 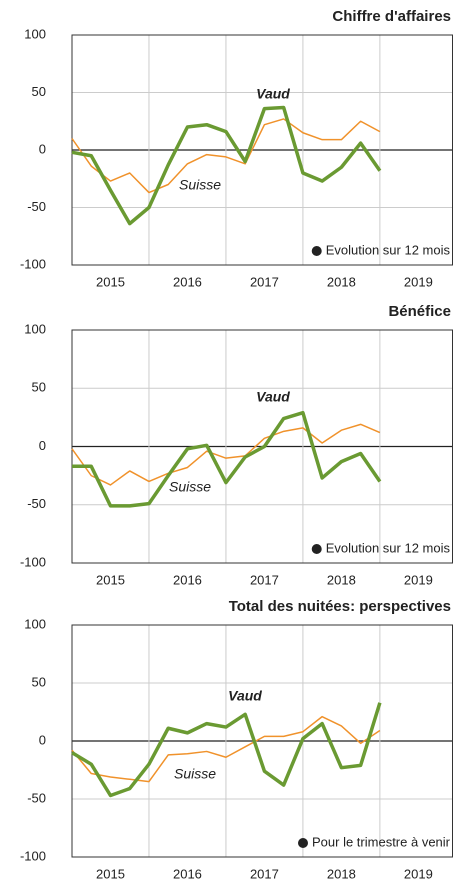 What do you see at coordinates (419, 311) in the screenshot?
I see `chart-title: Bénéfice` at bounding box center [419, 311].